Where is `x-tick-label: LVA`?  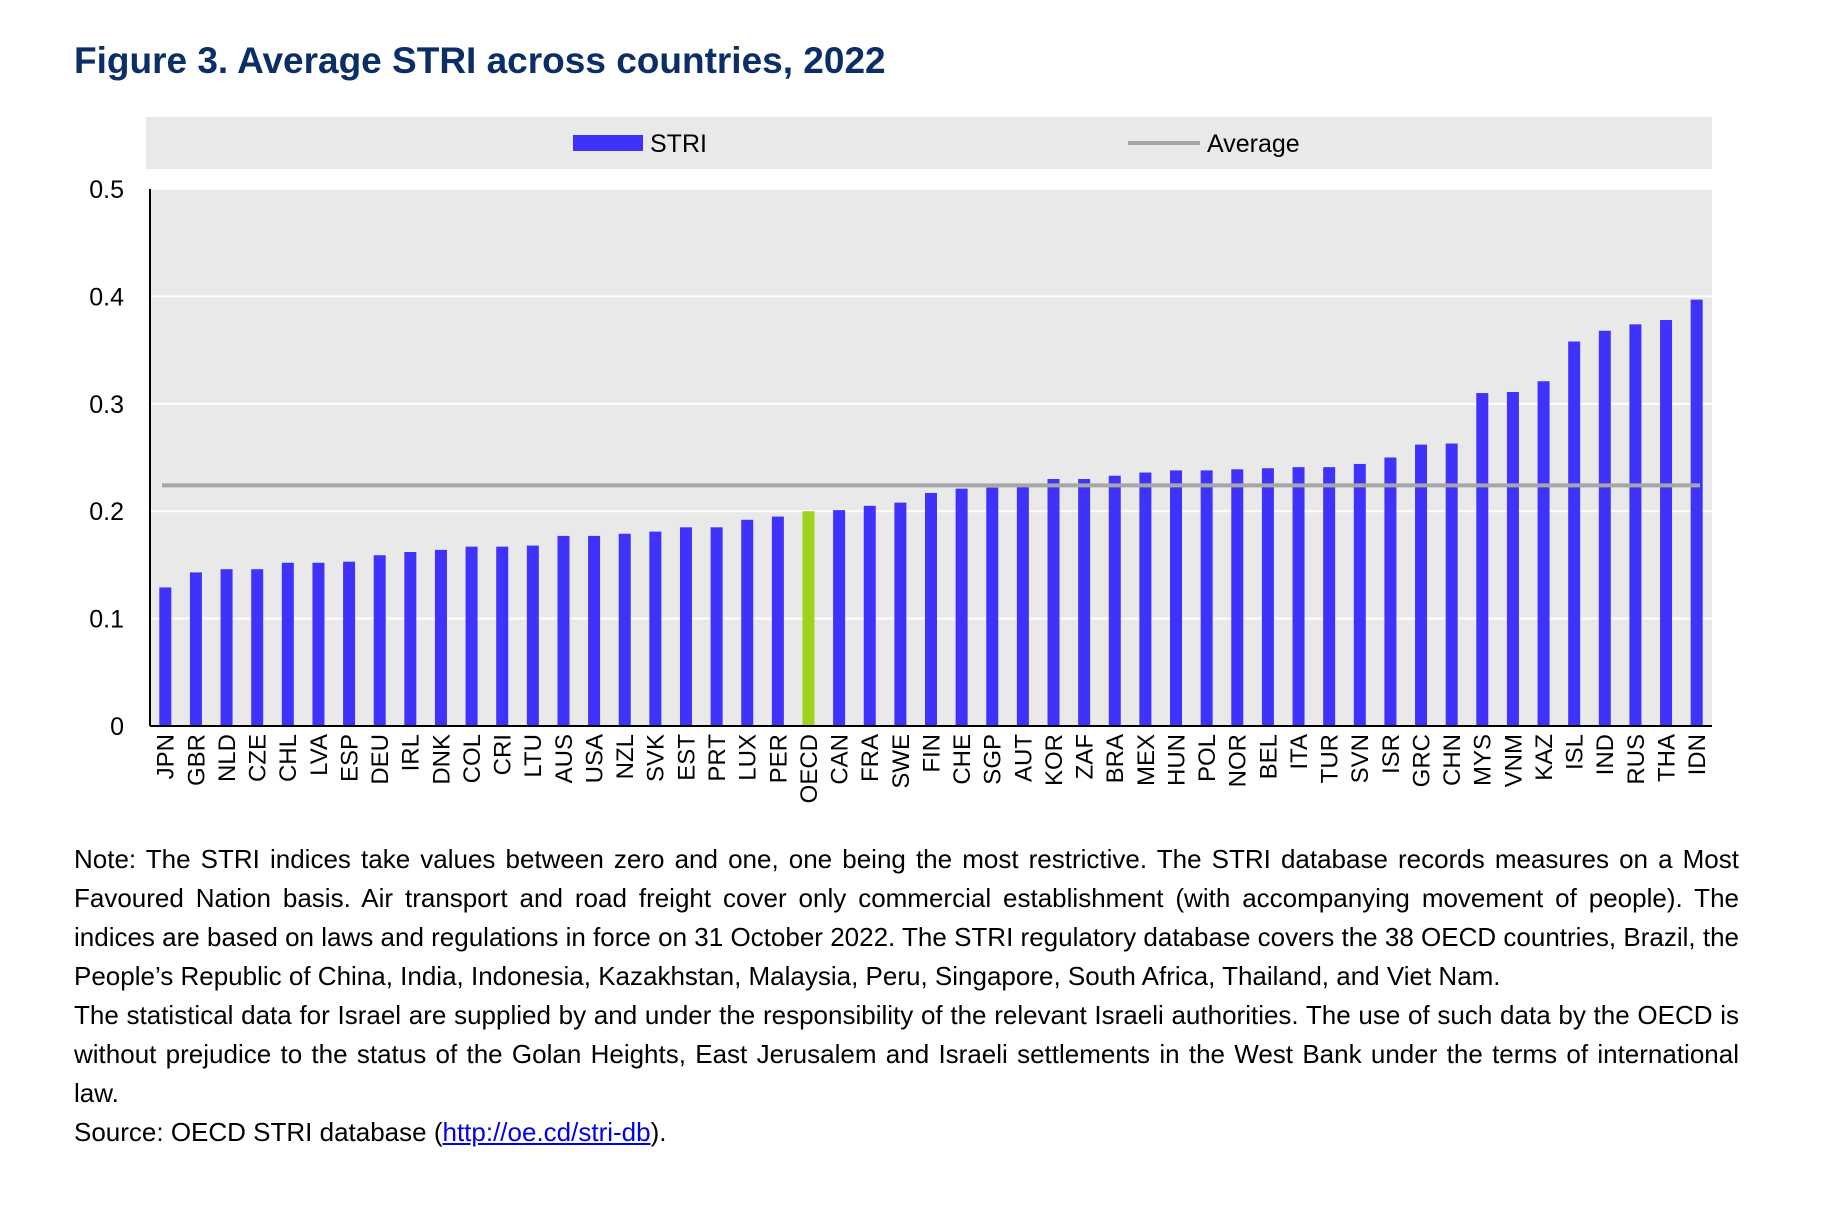 x-tick-label: LVA is located at coordinates (319, 755).